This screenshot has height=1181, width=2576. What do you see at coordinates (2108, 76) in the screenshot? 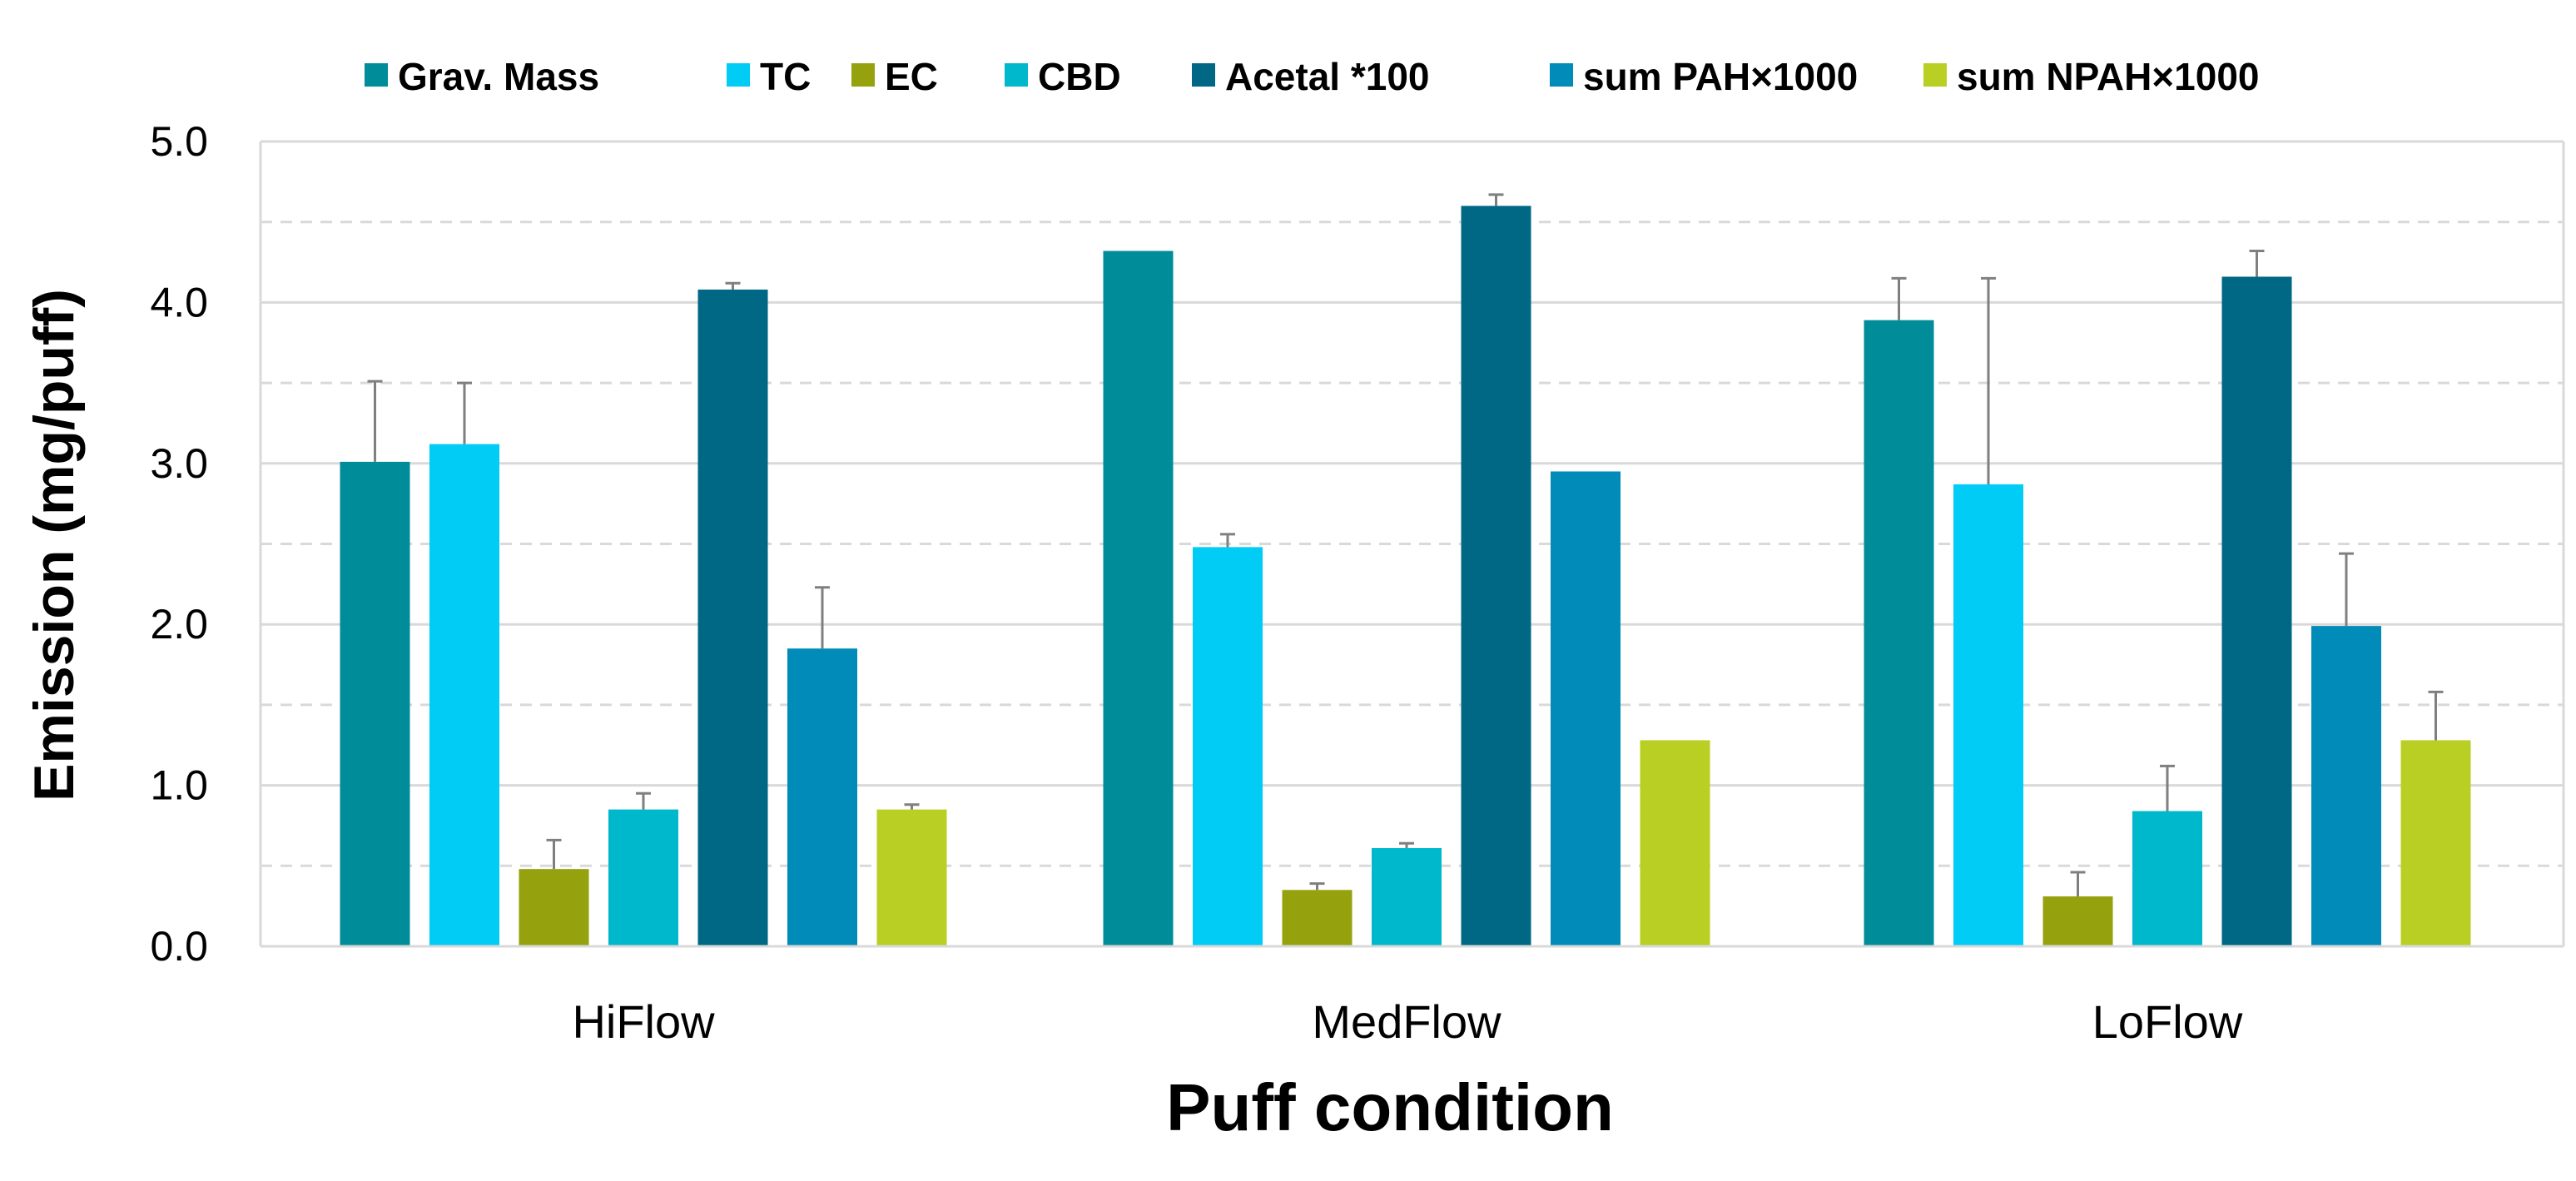
I see `legend-label: sum NPAH×1000` at bounding box center [2108, 76].